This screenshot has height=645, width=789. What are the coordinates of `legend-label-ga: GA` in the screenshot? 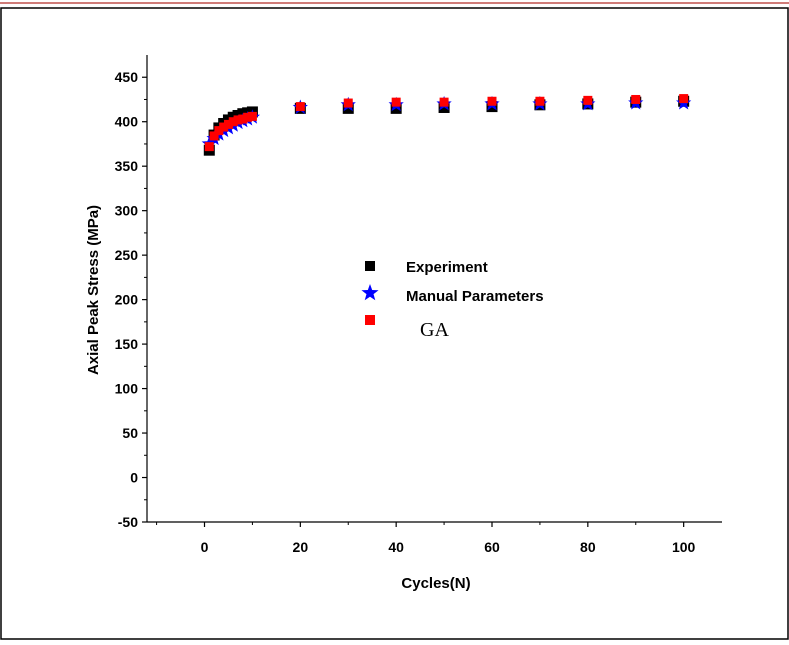 It's located at (434, 330).